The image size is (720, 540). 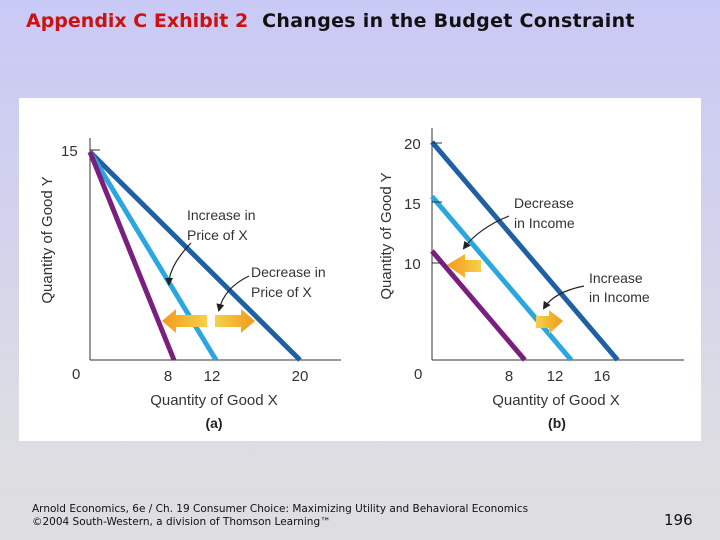 I want to click on exhibit-title: Changes in the Budget Constraint, so click(x=448, y=21).